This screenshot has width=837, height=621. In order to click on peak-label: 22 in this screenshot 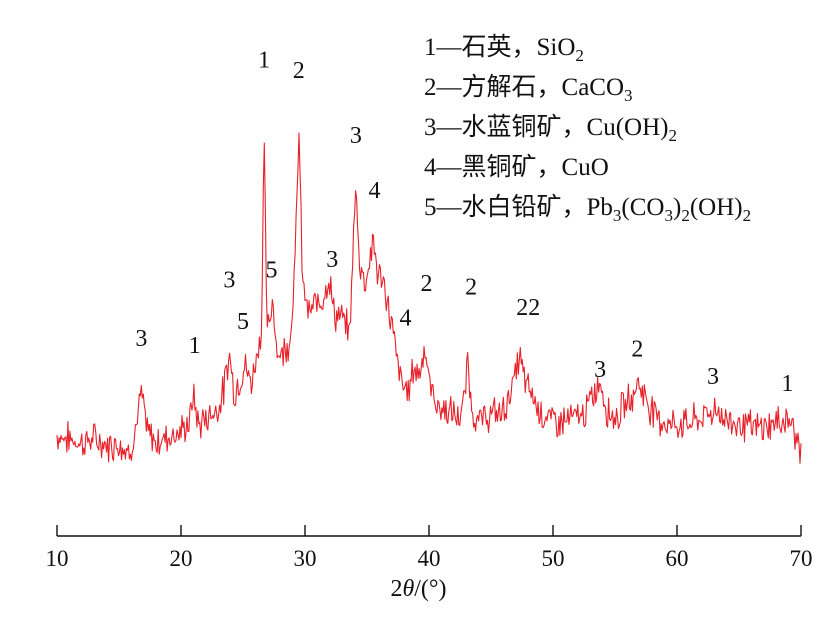, I will do `click(528, 308)`.